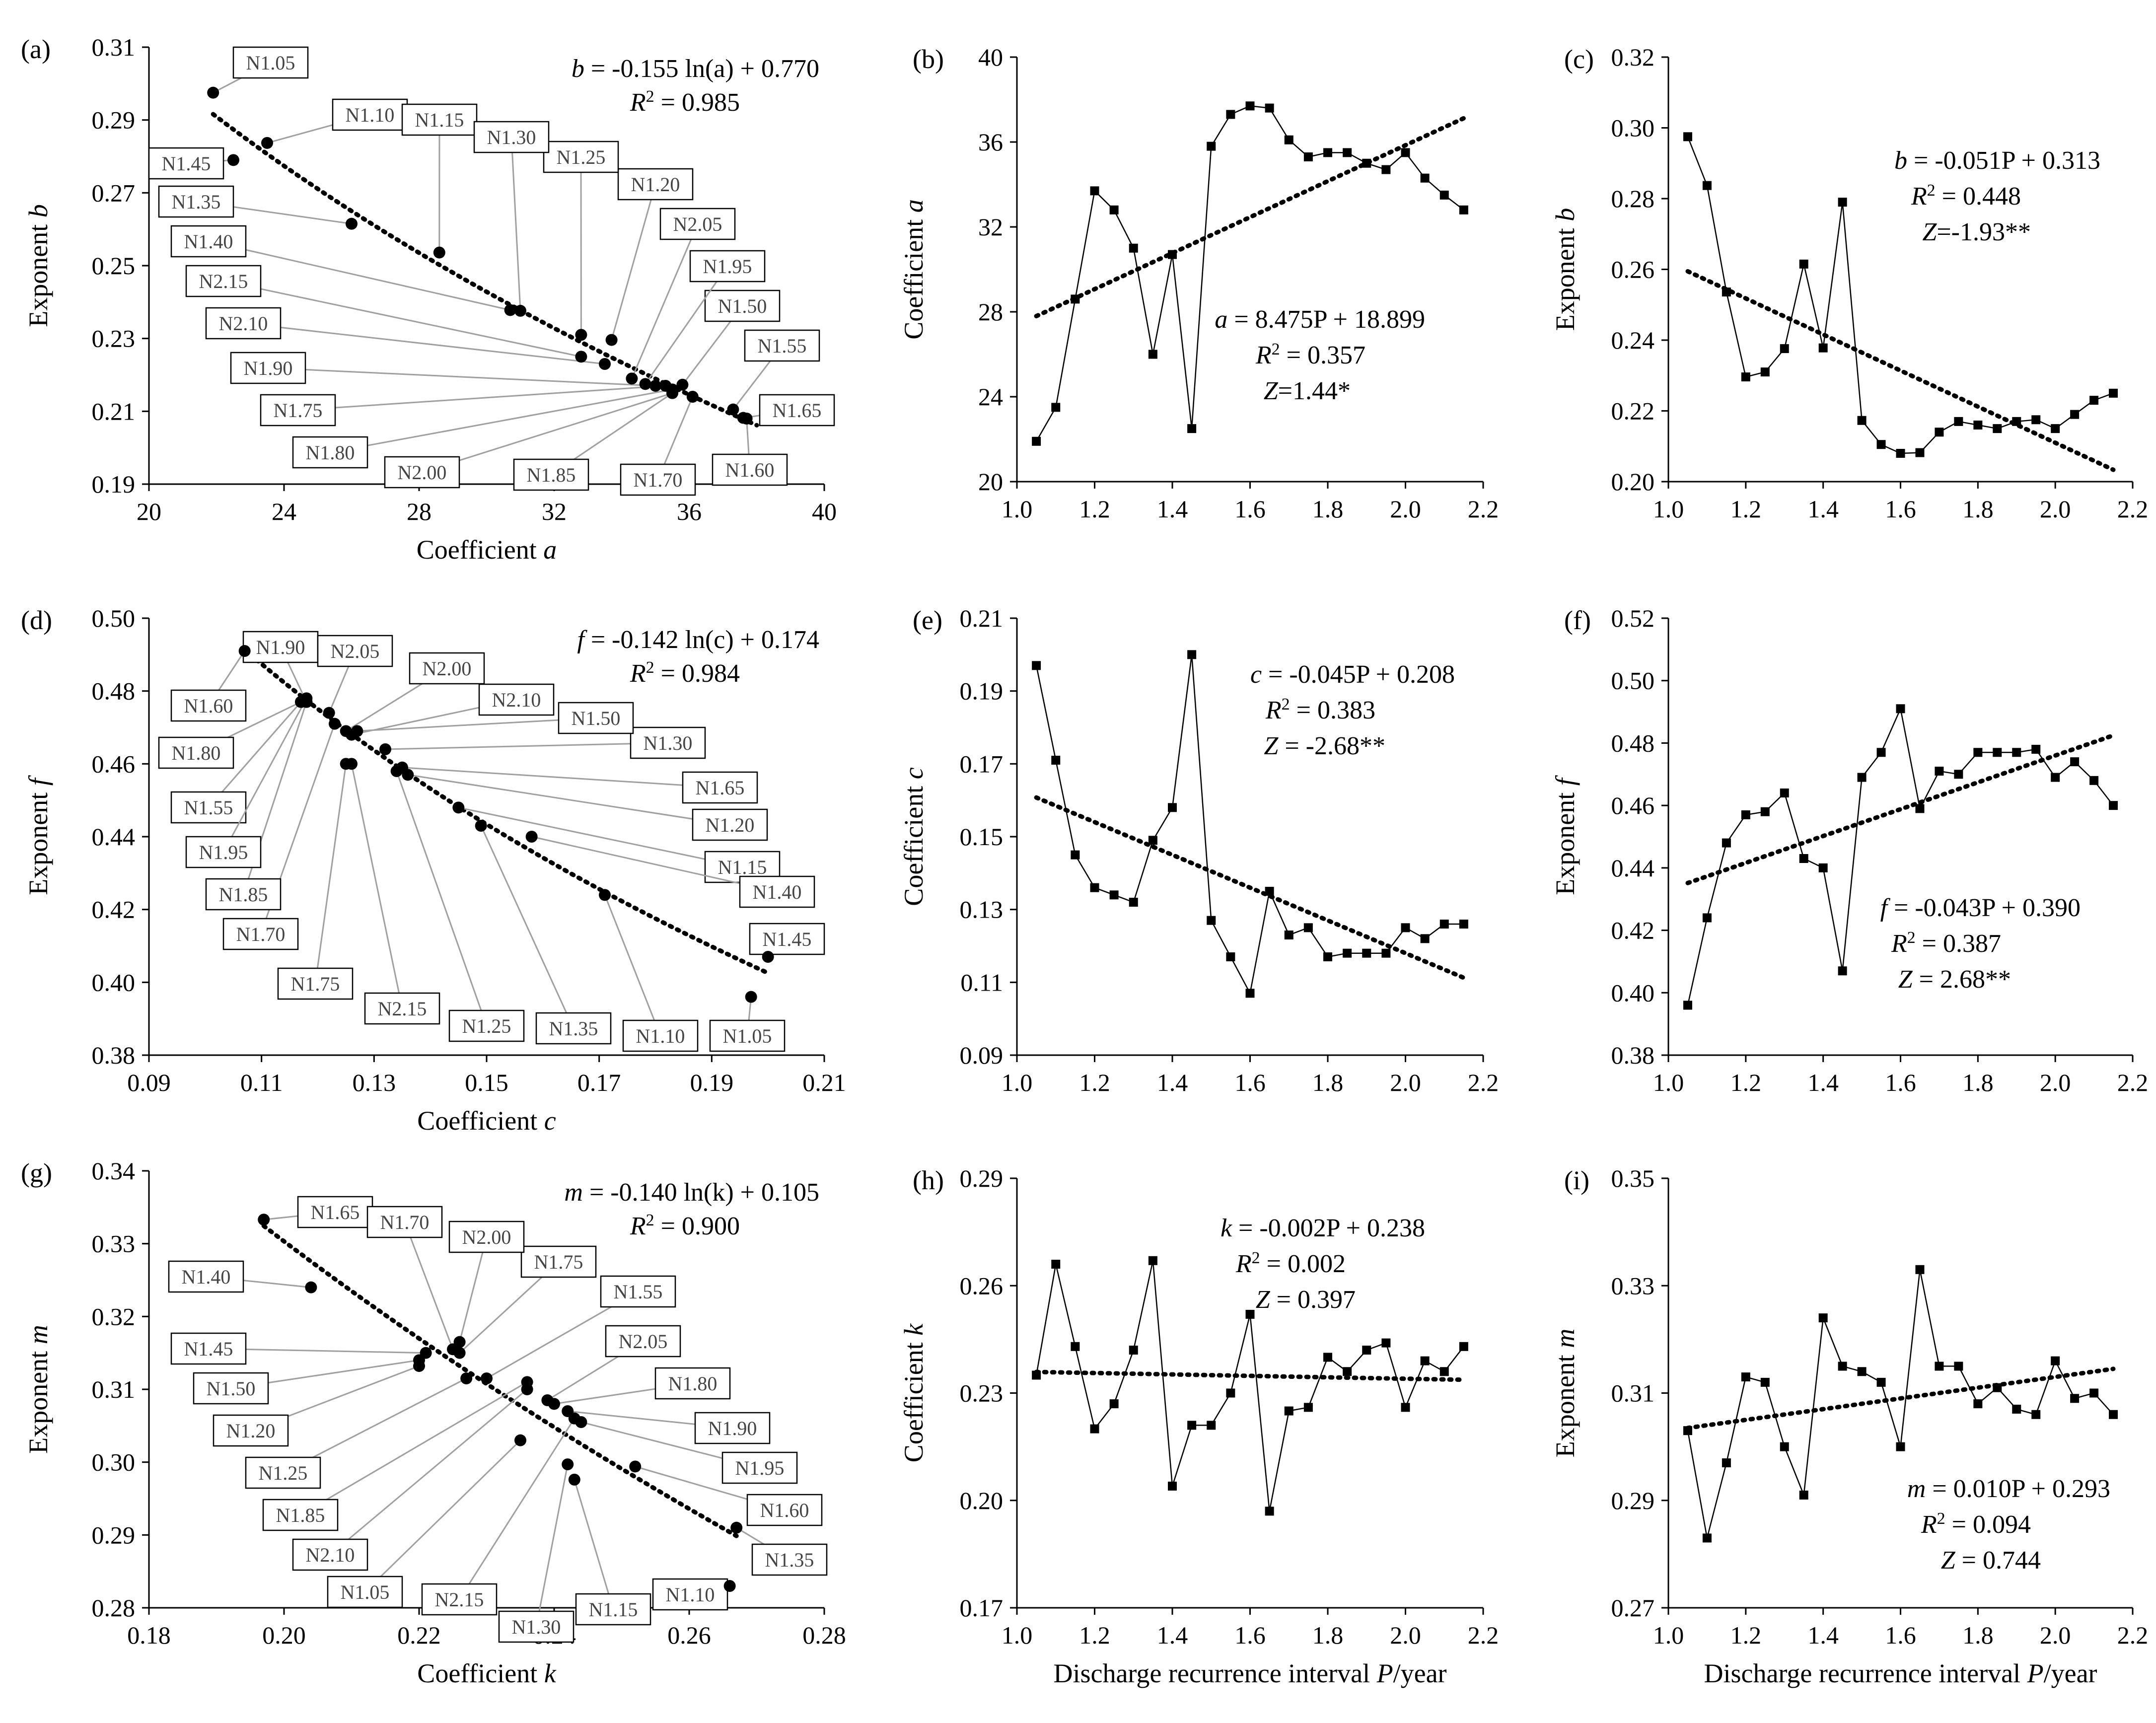 The image size is (2156, 1723). What do you see at coordinates (196, 753) in the screenshot?
I see `point-label: N1.80` at bounding box center [196, 753].